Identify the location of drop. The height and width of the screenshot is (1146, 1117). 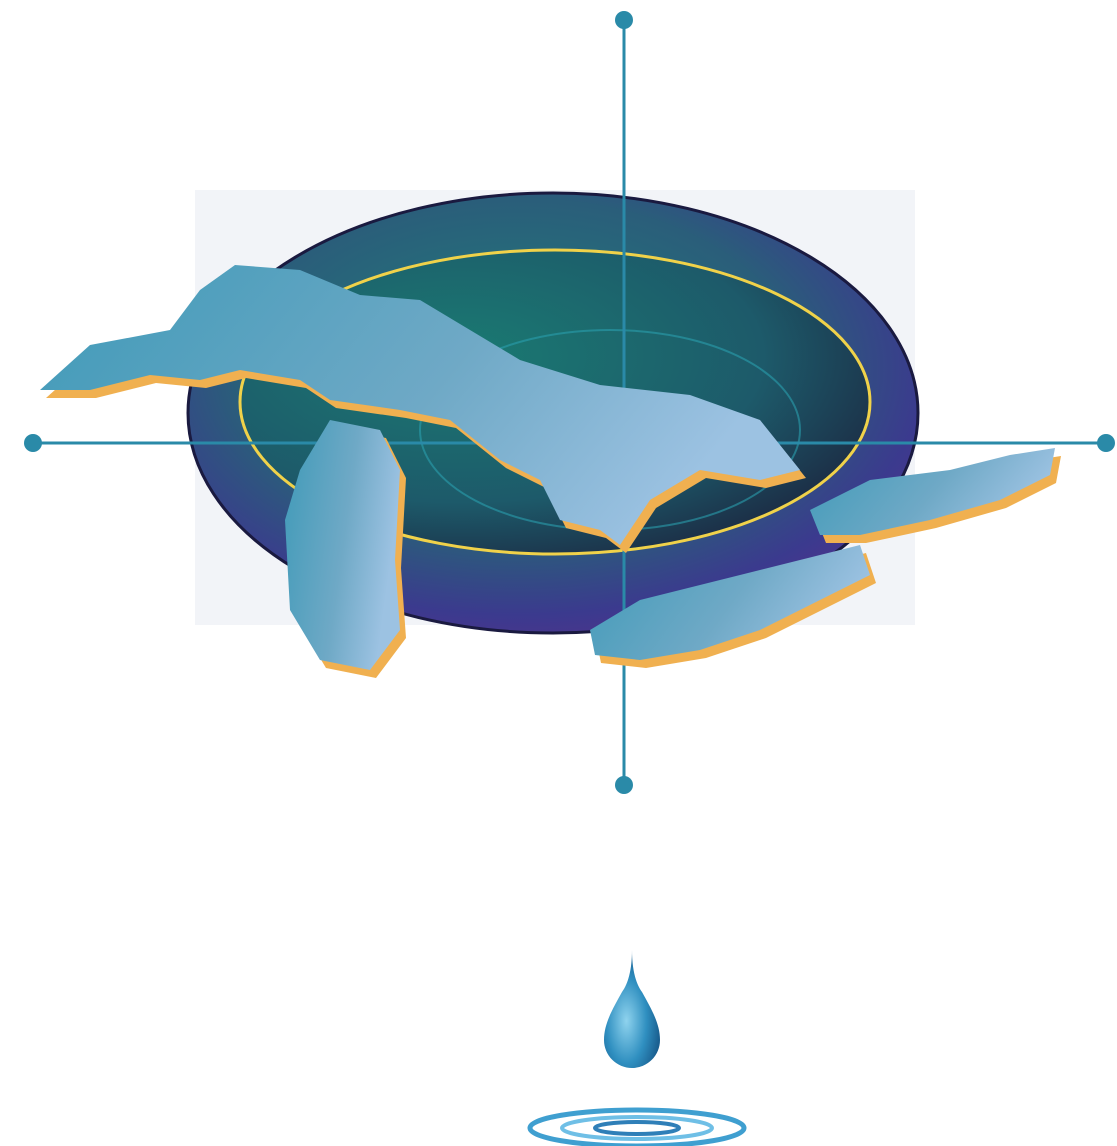
(632, 1009).